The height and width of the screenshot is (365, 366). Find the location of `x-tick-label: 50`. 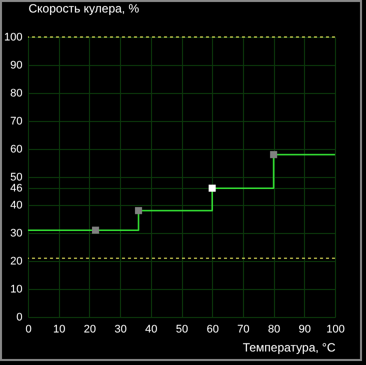

x-tick-label: 50 is located at coordinates (182, 330).